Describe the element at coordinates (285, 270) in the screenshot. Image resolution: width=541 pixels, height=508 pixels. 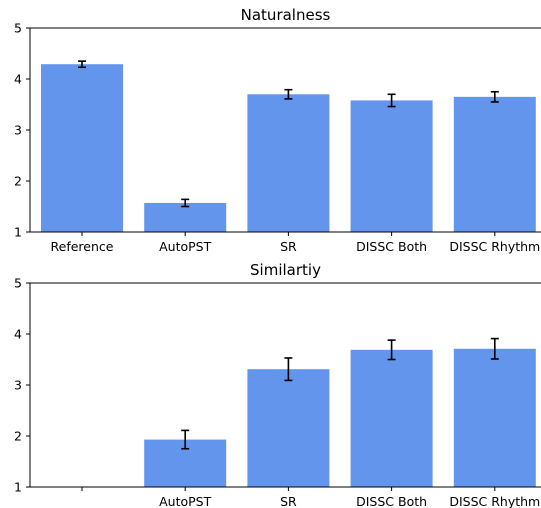
I see `chart-title: Similartiy` at that location.